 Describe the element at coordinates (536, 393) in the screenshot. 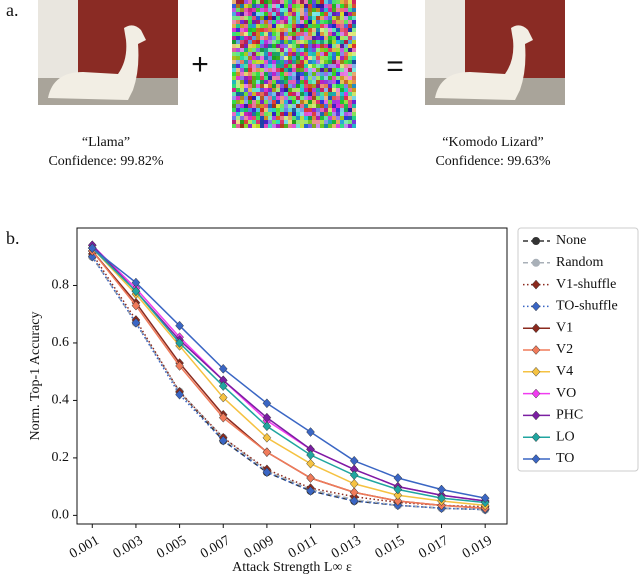

I see `legend-marker` at that location.